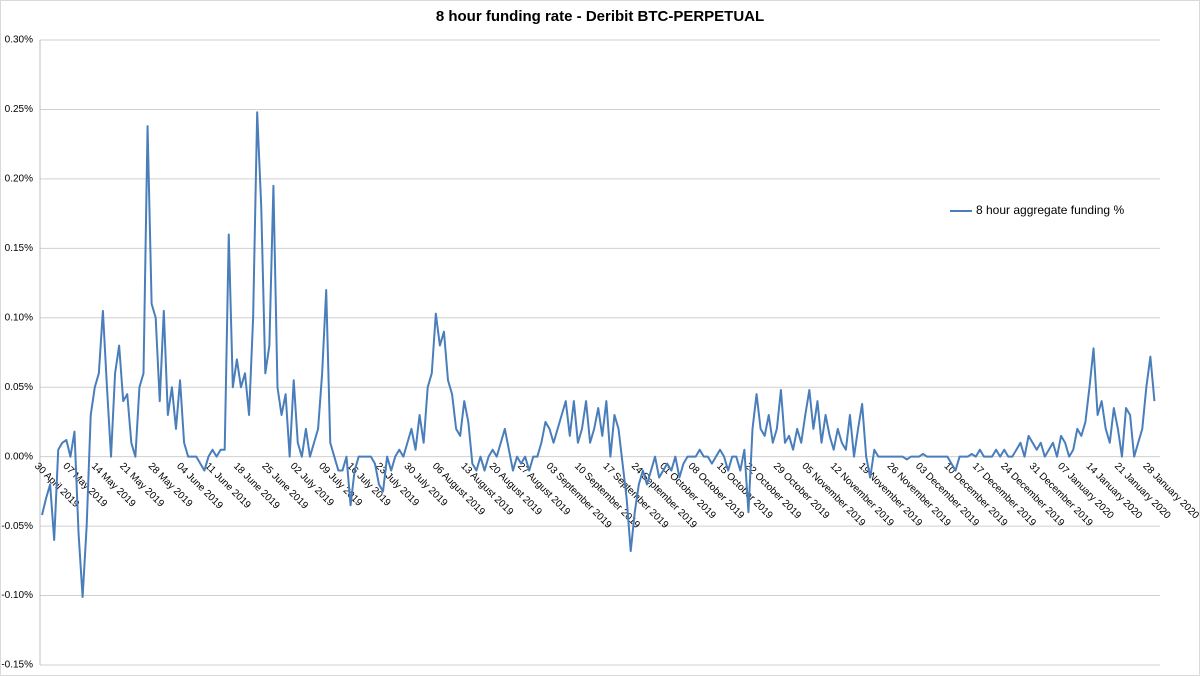 Image resolution: width=1200 pixels, height=676 pixels. I want to click on y-tick-label: 0.25%, so click(19, 109).